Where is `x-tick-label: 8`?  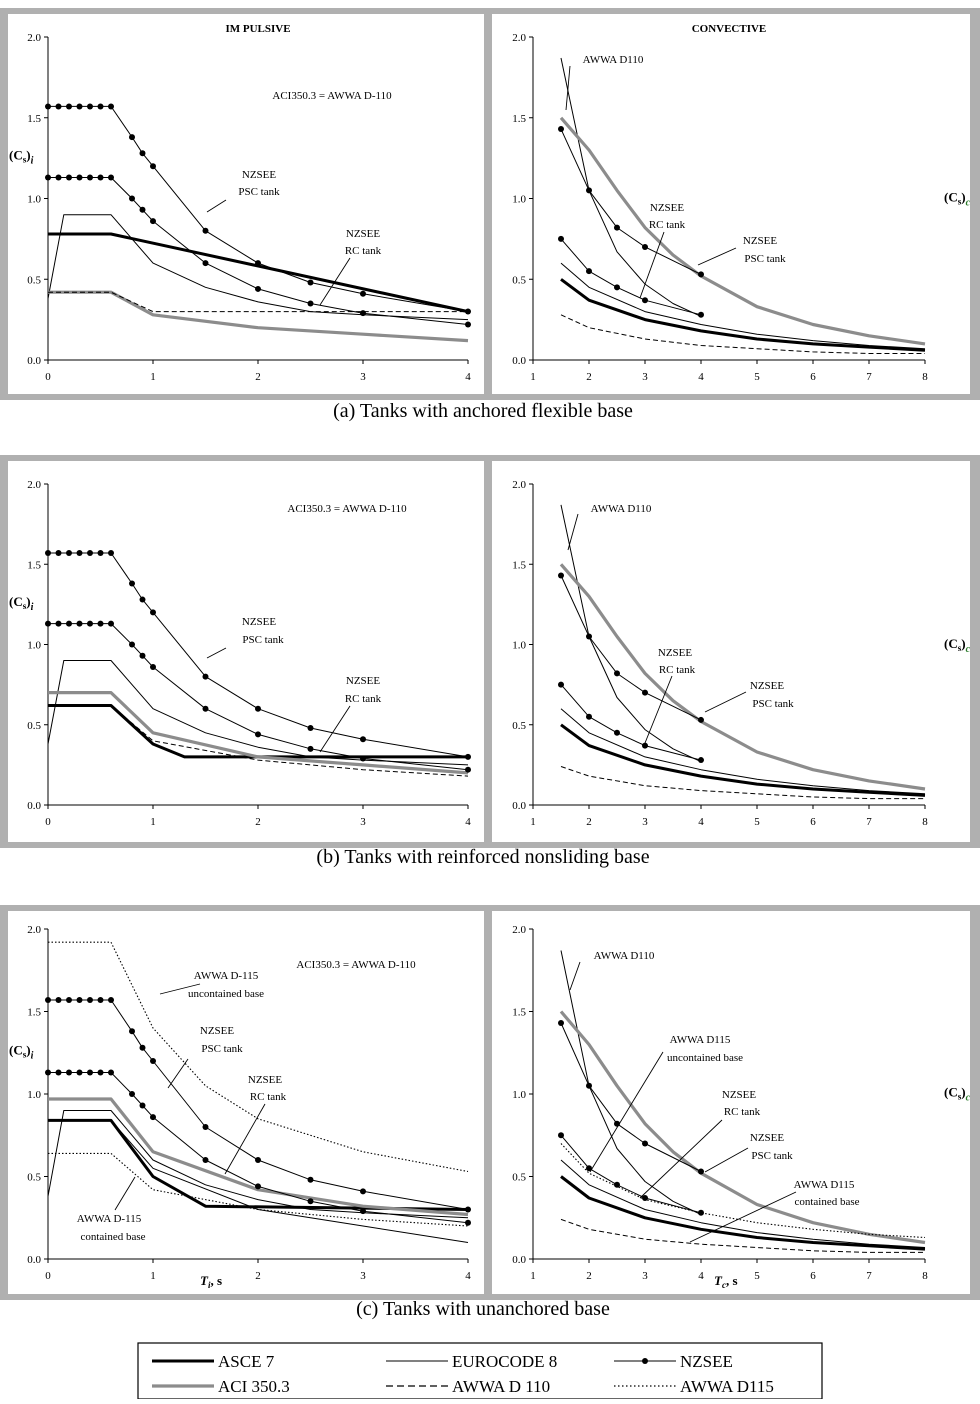
x-tick-label: 8 is located at coordinates (925, 377).